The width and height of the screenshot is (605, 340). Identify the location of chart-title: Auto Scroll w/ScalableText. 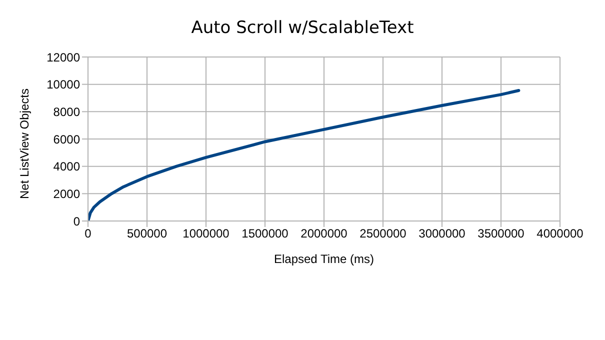
(302, 28).